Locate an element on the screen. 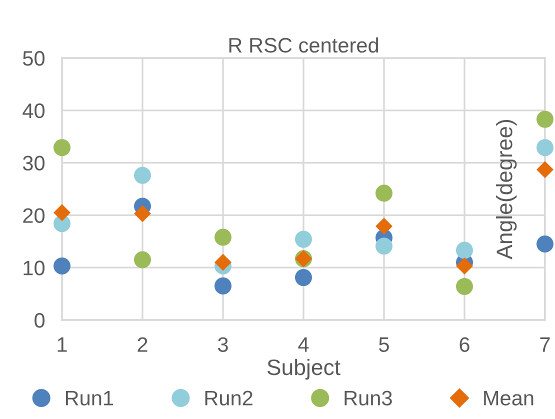 The height and width of the screenshot is (419, 555). y-tick-label: 50 is located at coordinates (33, 58).